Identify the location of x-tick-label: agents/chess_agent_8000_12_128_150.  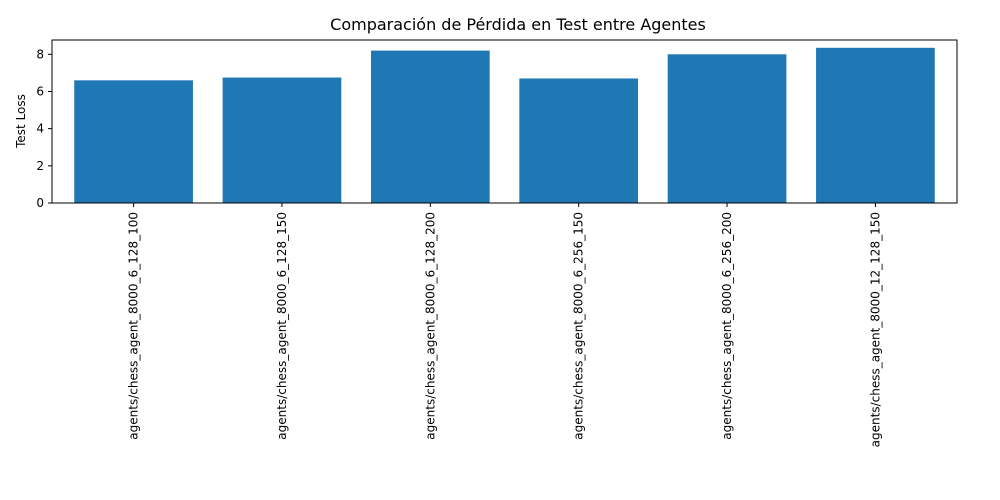
(875, 329).